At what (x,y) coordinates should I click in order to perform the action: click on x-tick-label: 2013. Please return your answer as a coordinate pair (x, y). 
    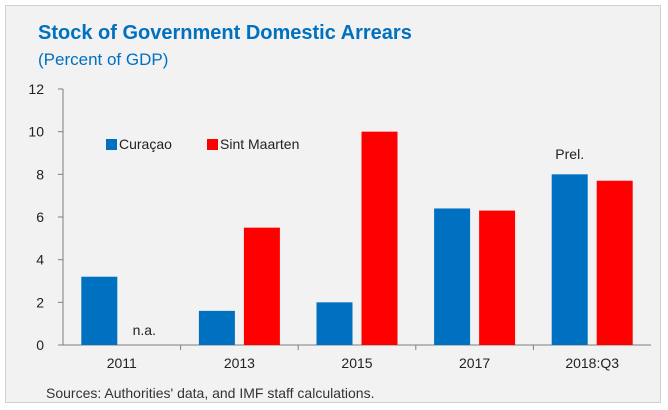
    Looking at the image, I should click on (239, 363).